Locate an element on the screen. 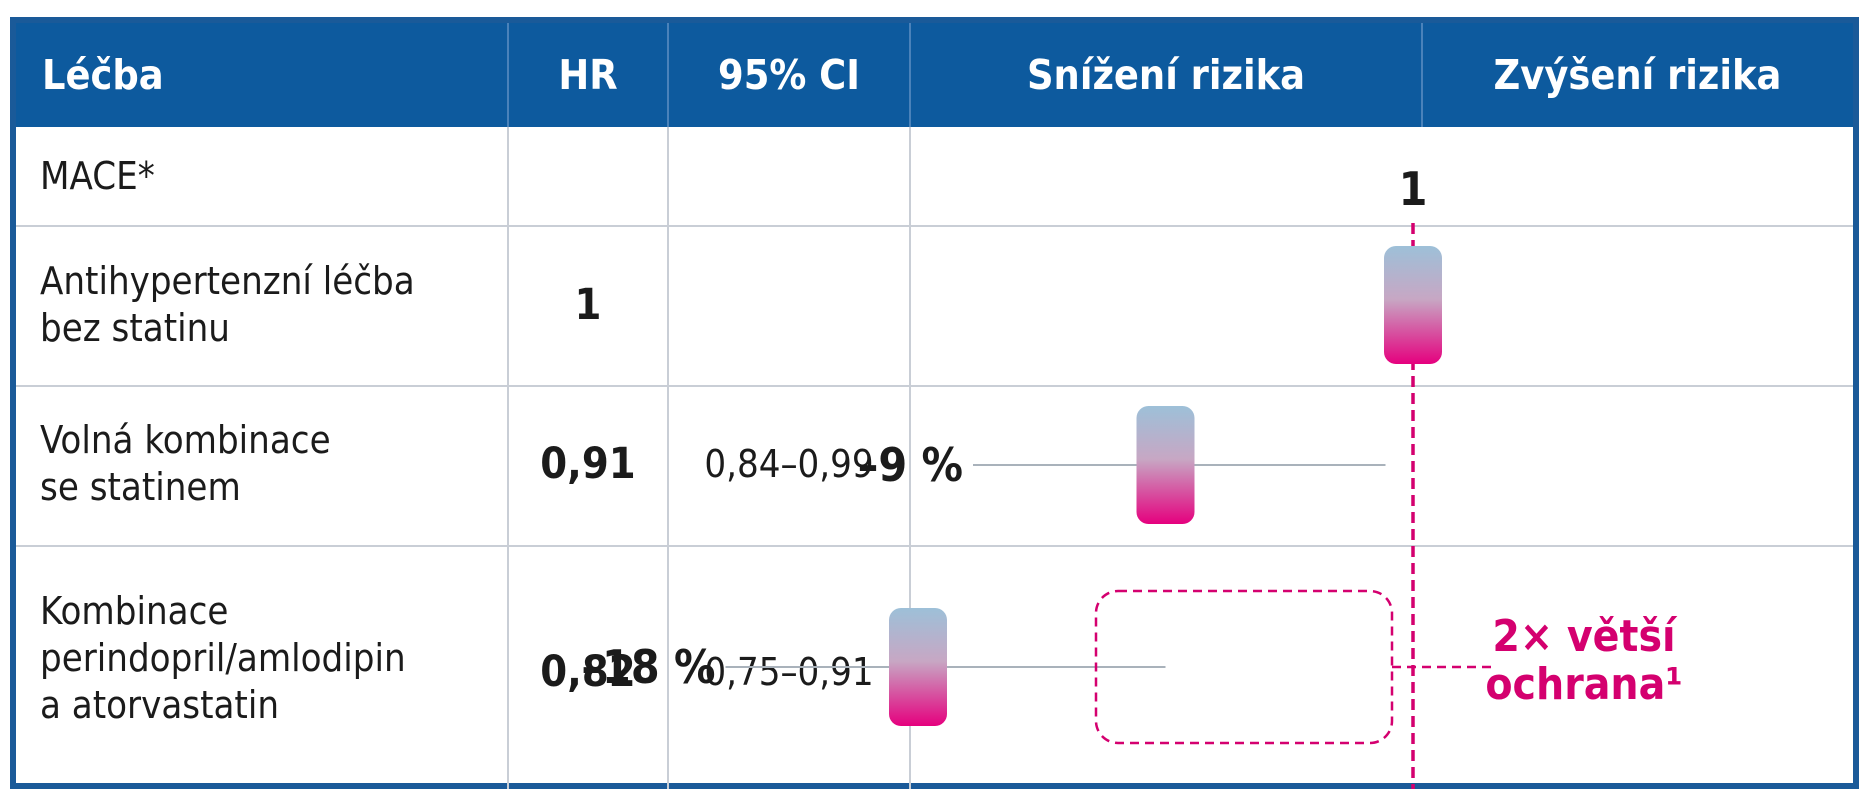 The image size is (1875, 800). reference-label: 1 is located at coordinates (1413, 189).